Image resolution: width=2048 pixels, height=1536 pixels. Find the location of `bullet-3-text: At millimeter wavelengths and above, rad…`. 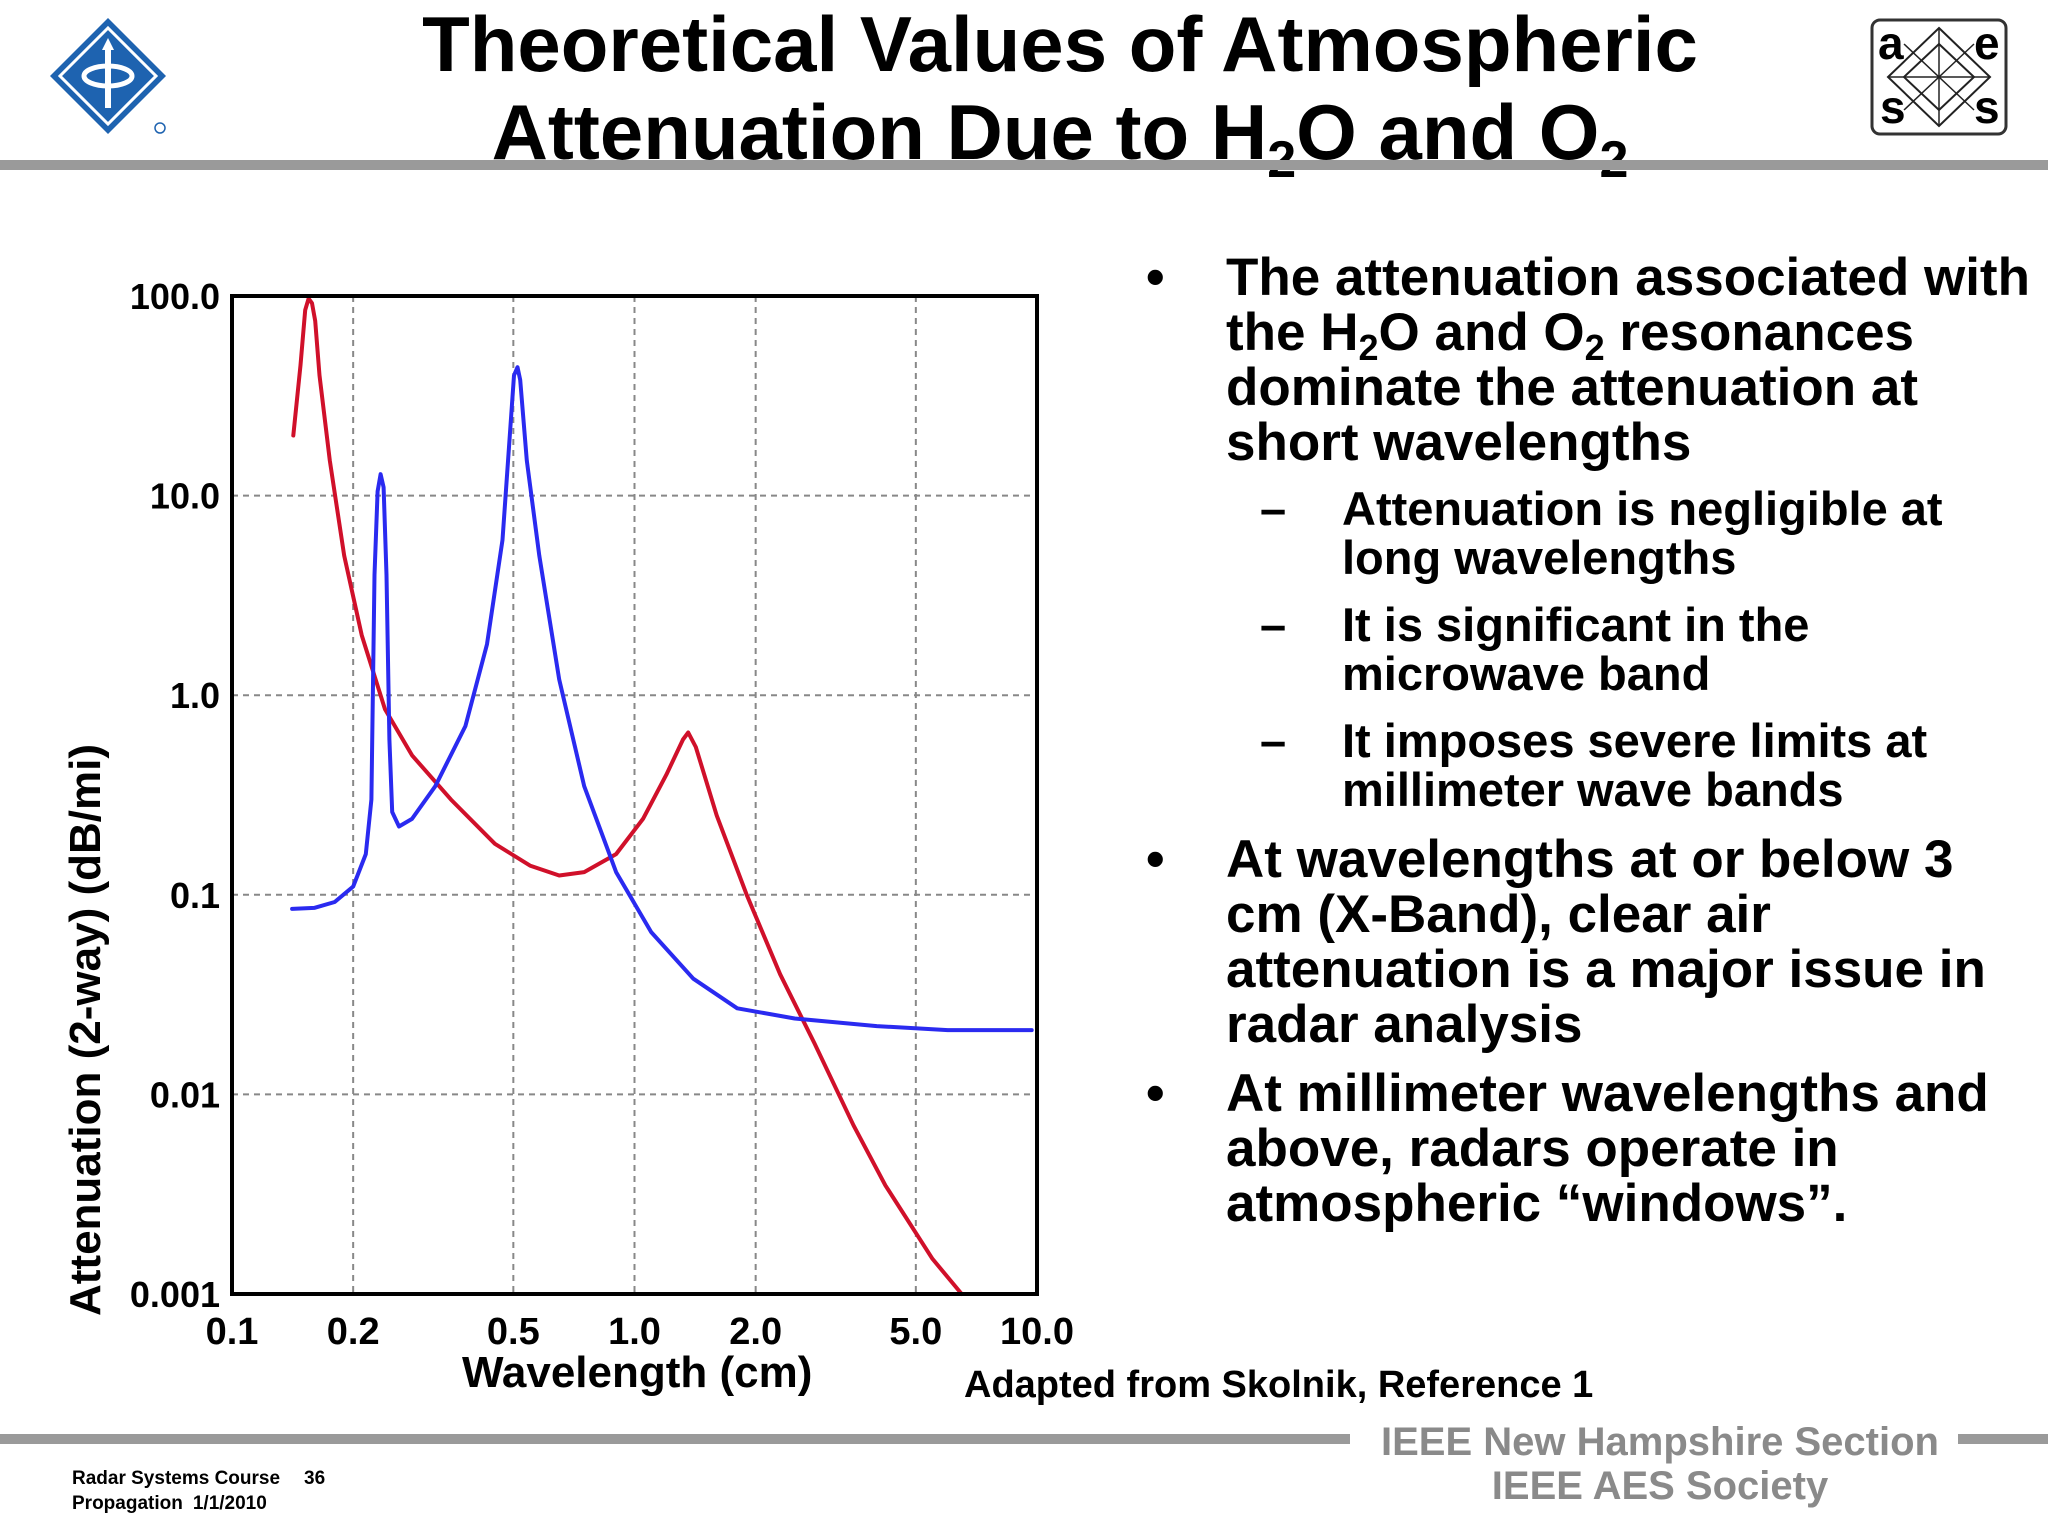

bullet-3-text: At millimeter wavelengths and above, rad… is located at coordinates (1607, 1148).